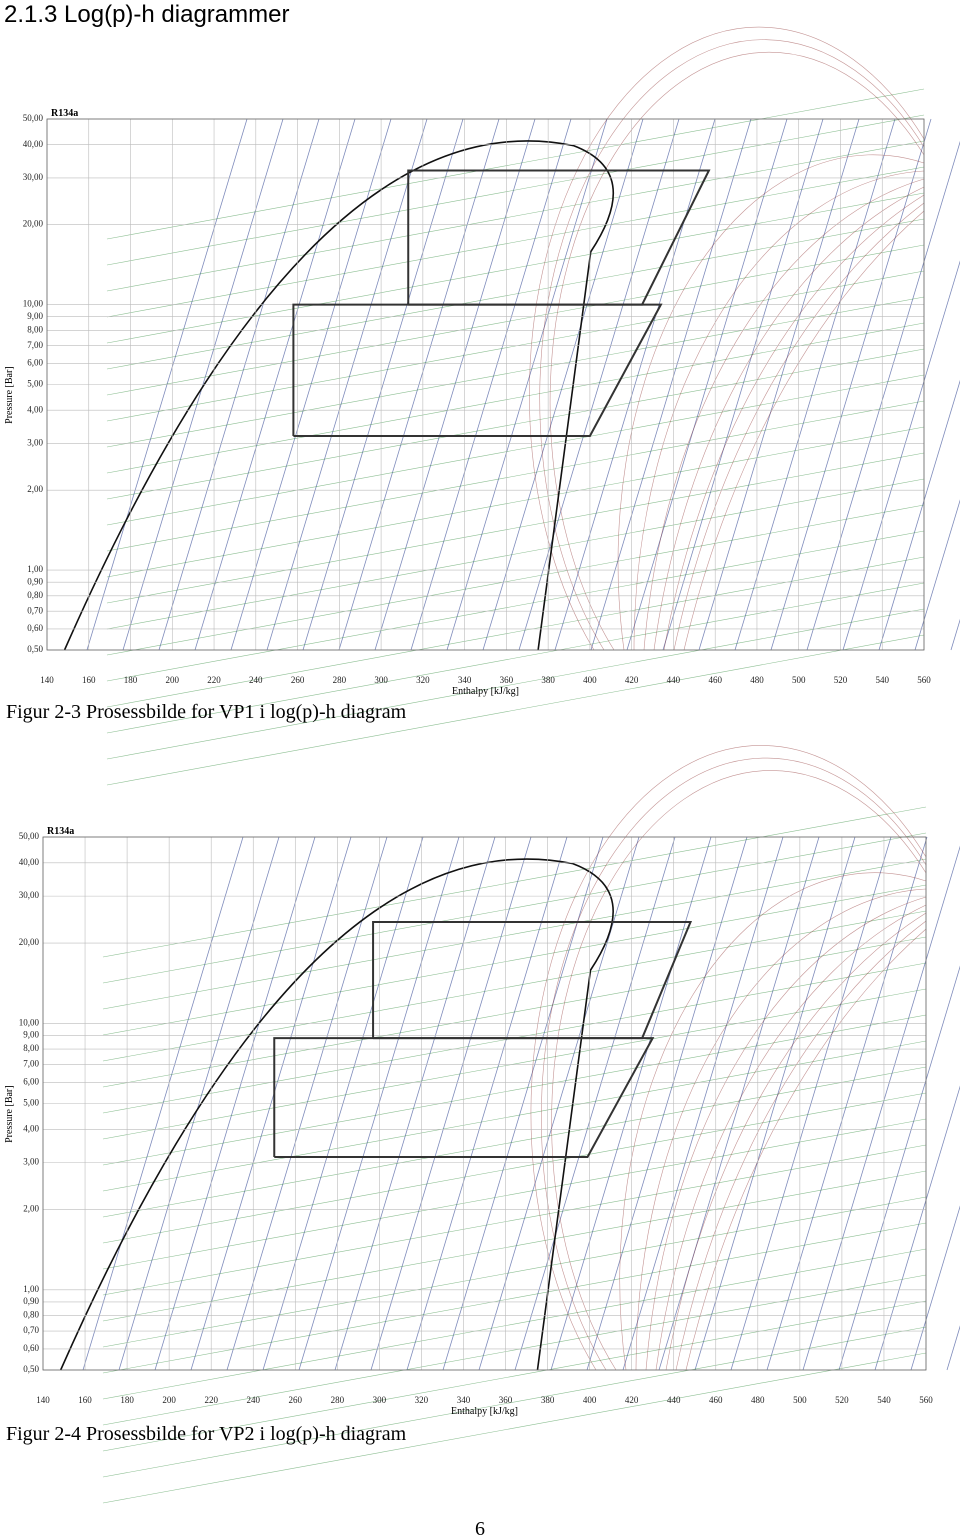 The width and height of the screenshot is (960, 1540). Describe the element at coordinates (31, 1048) in the screenshot. I see `y-tick-label: 8,00` at that location.